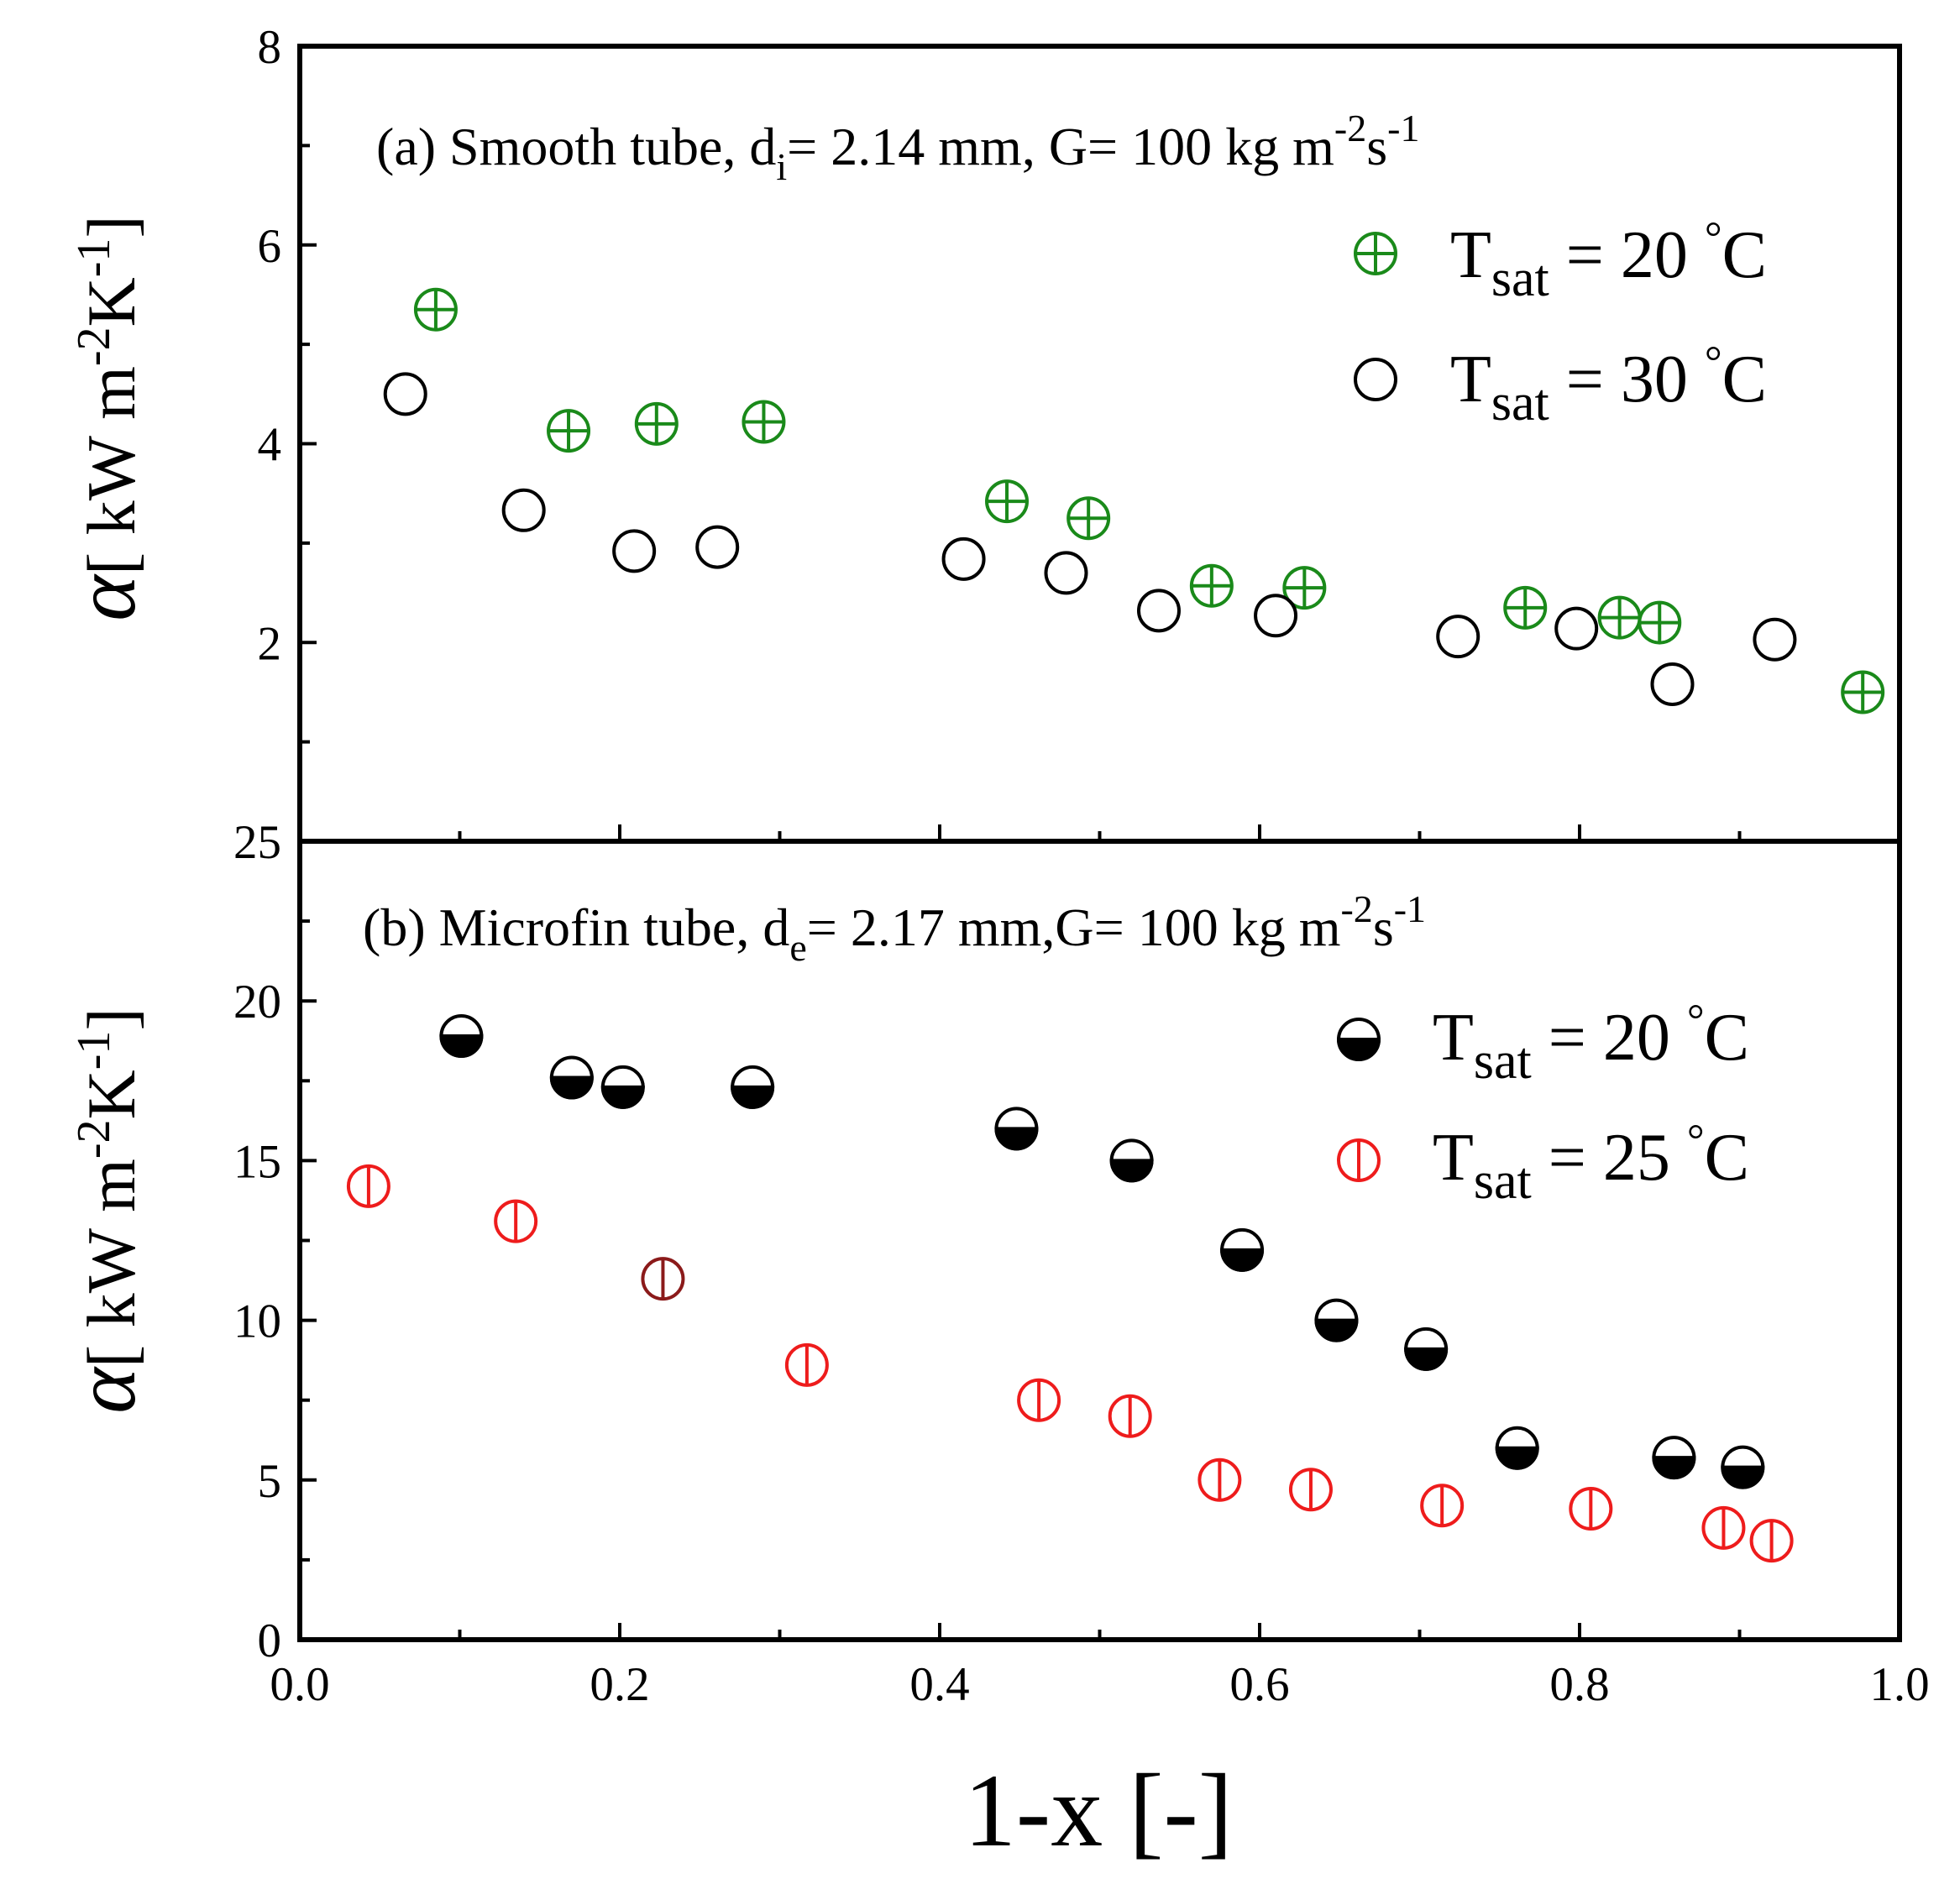 This screenshot has width=1960, height=1884. Describe the element at coordinates (1376, 146) in the screenshot. I see `panel-a-title-s: s` at that location.